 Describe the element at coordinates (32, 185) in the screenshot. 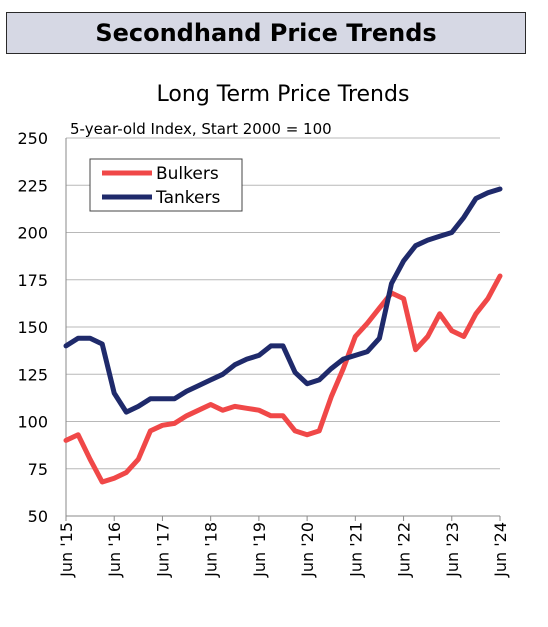

I see `y-tick-label: 225` at that location.